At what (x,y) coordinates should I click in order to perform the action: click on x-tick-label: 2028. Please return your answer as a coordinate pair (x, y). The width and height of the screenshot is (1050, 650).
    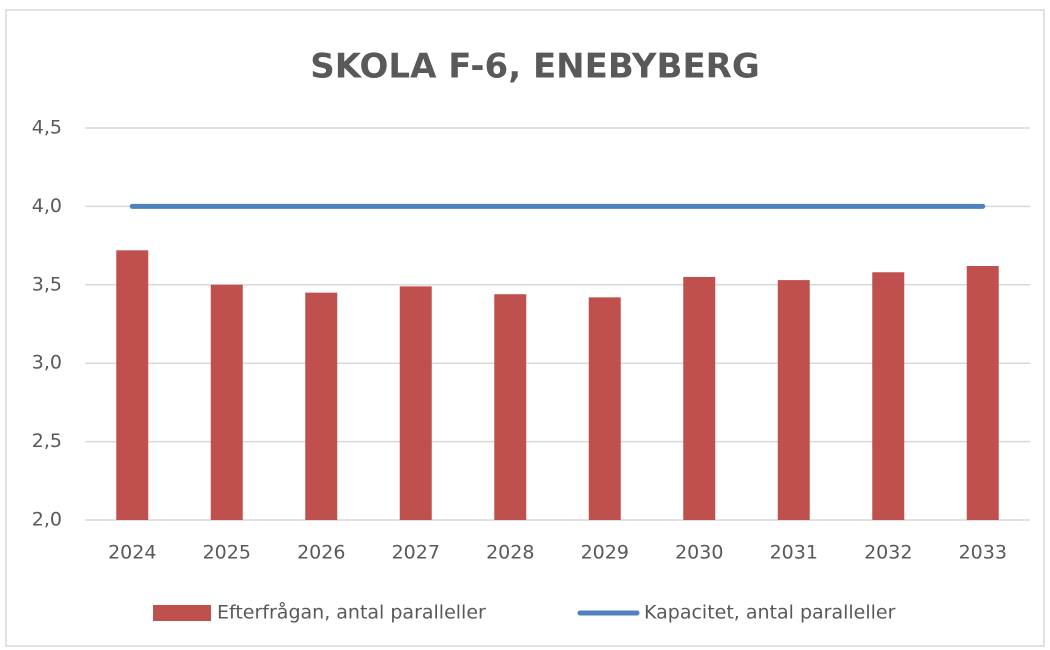
    Looking at the image, I should click on (510, 553).